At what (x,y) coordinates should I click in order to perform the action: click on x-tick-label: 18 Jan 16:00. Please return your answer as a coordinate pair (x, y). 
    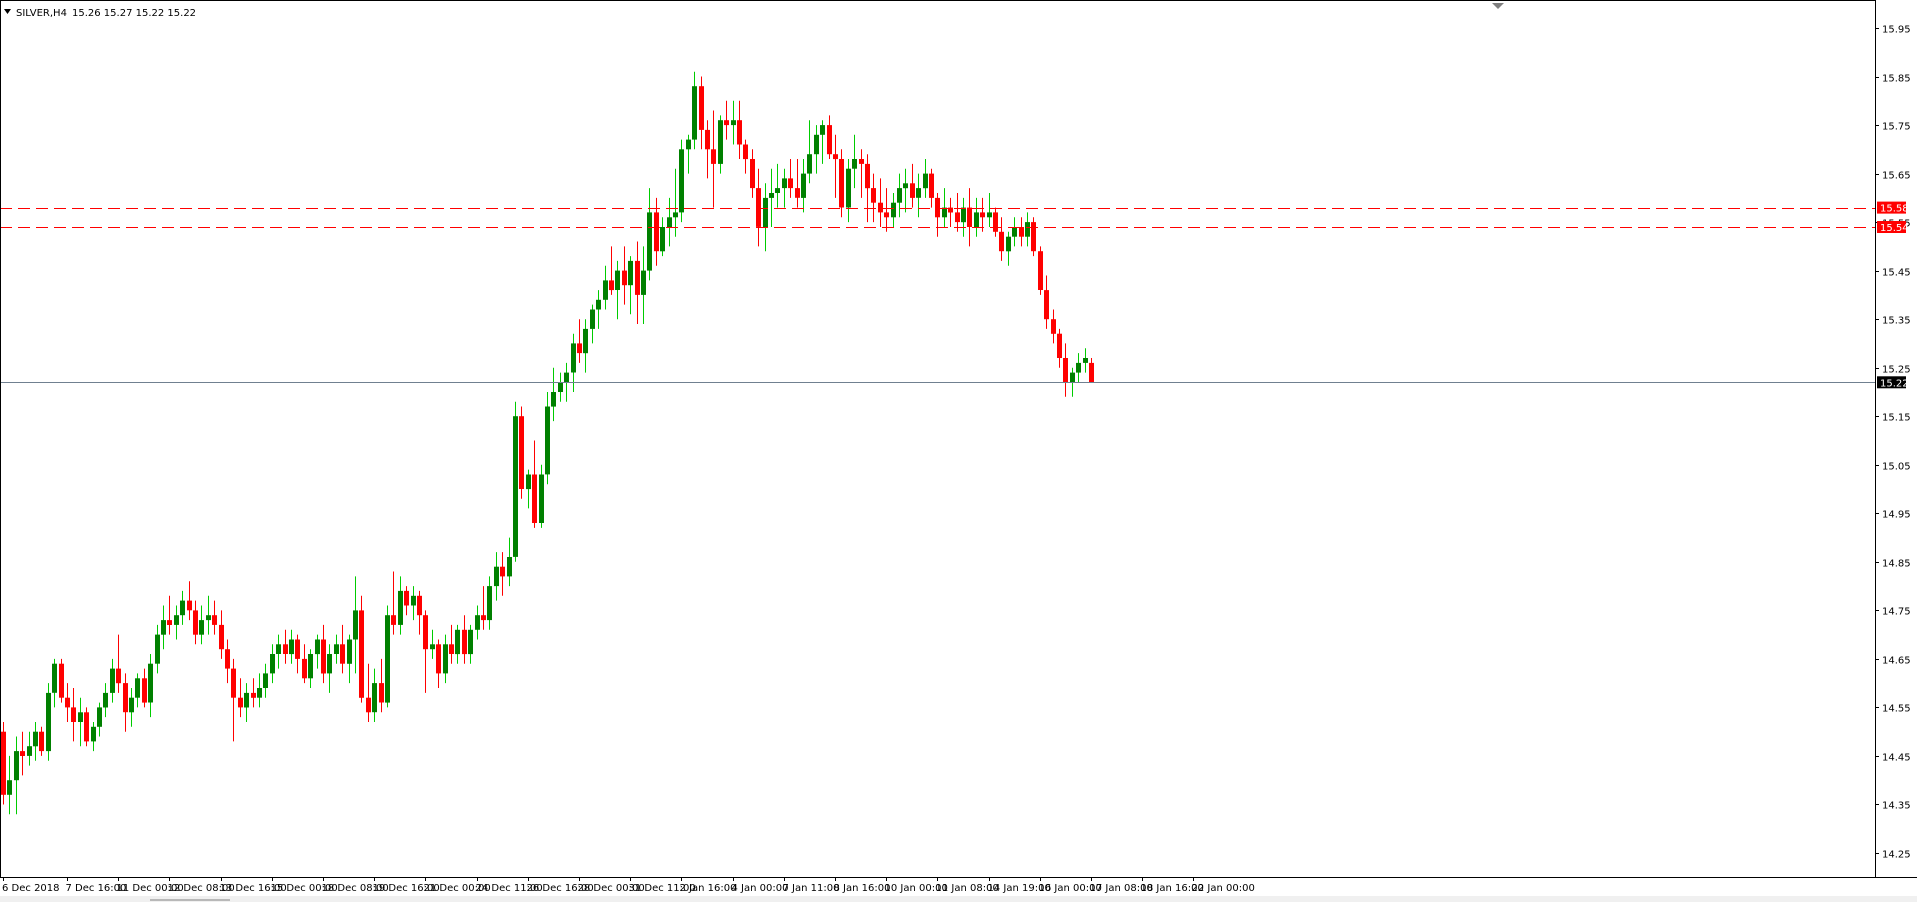
    Looking at the image, I should click on (1172, 888).